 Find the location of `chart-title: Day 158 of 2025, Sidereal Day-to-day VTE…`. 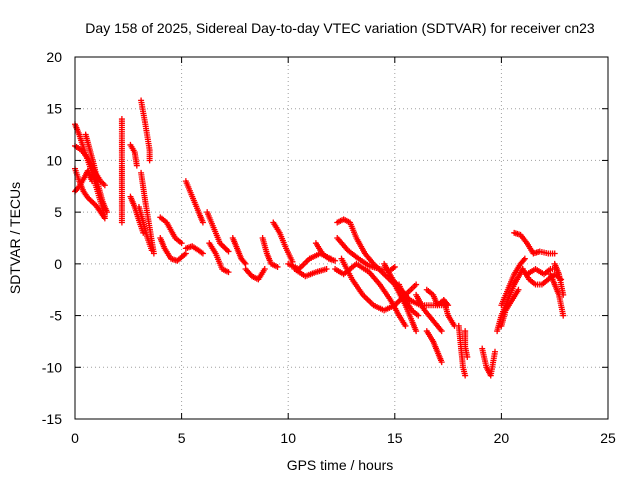

chart-title: Day 158 of 2025, Sidereal Day-to-day VTE… is located at coordinates (340, 28).